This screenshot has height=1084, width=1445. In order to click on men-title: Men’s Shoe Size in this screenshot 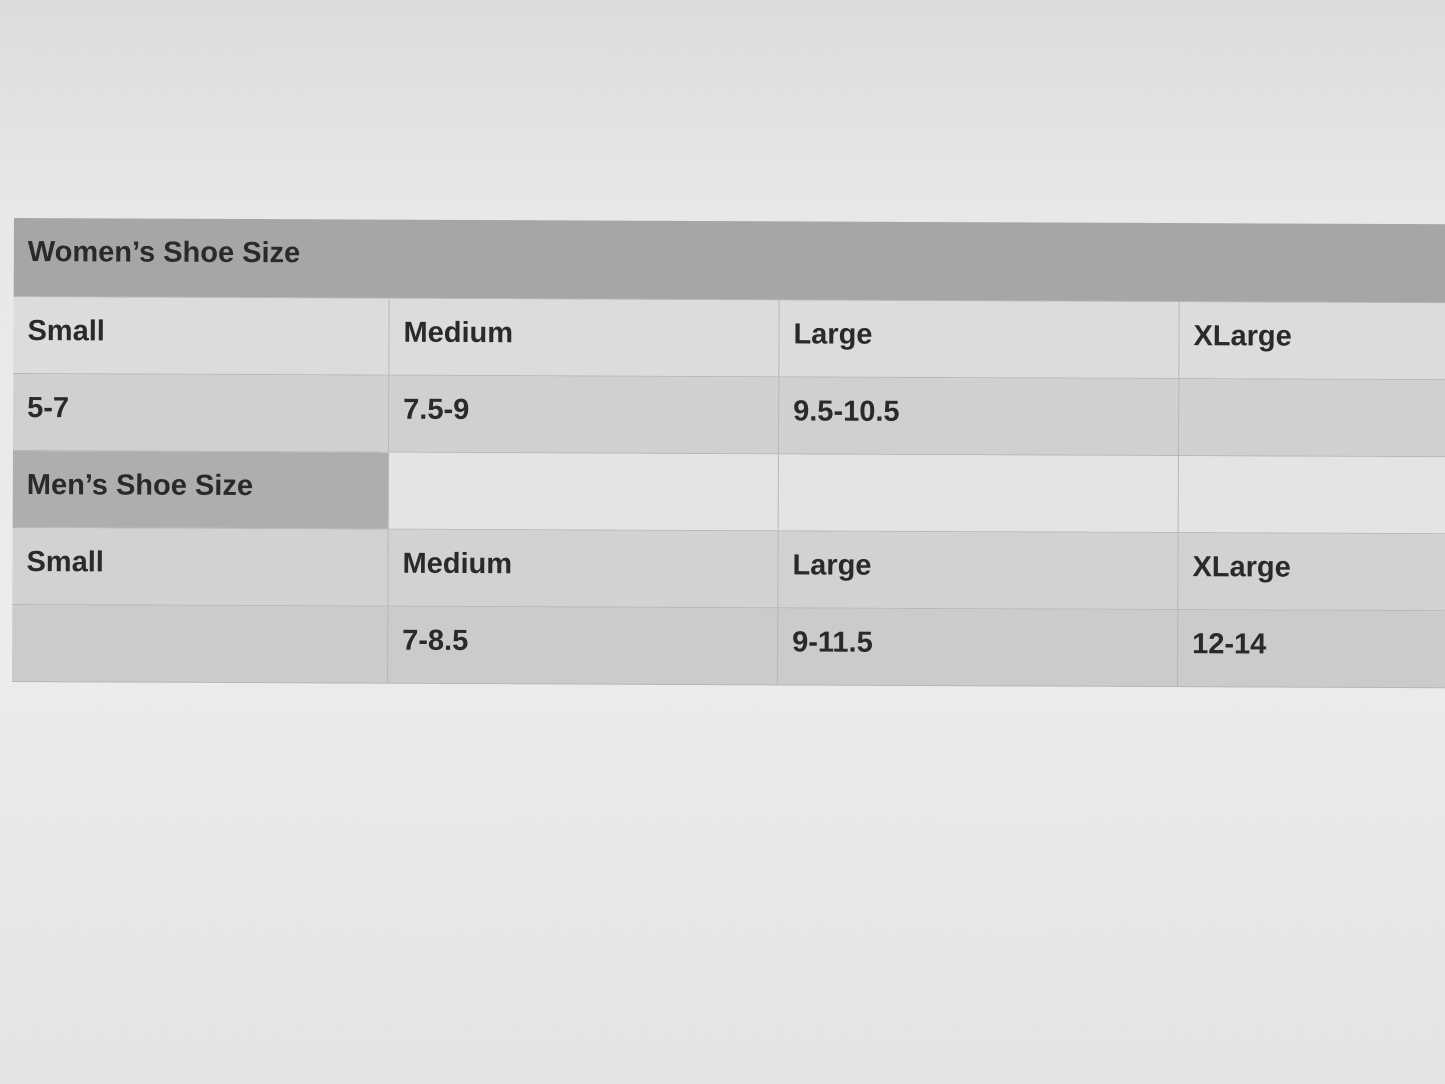, I will do `click(200, 489)`.